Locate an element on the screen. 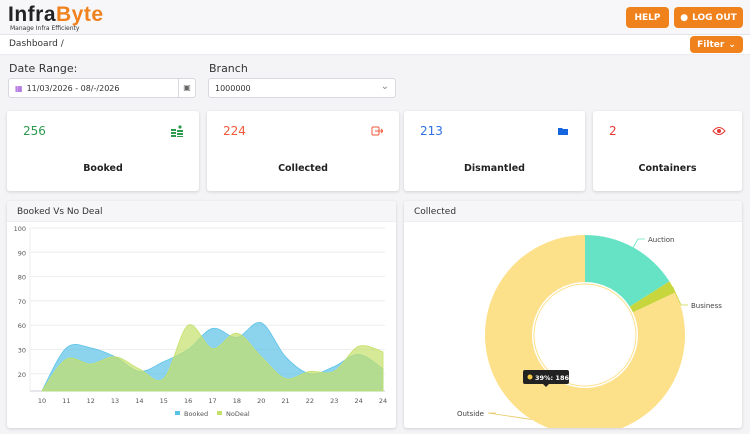  x-tick-label: 17 is located at coordinates (212, 401).